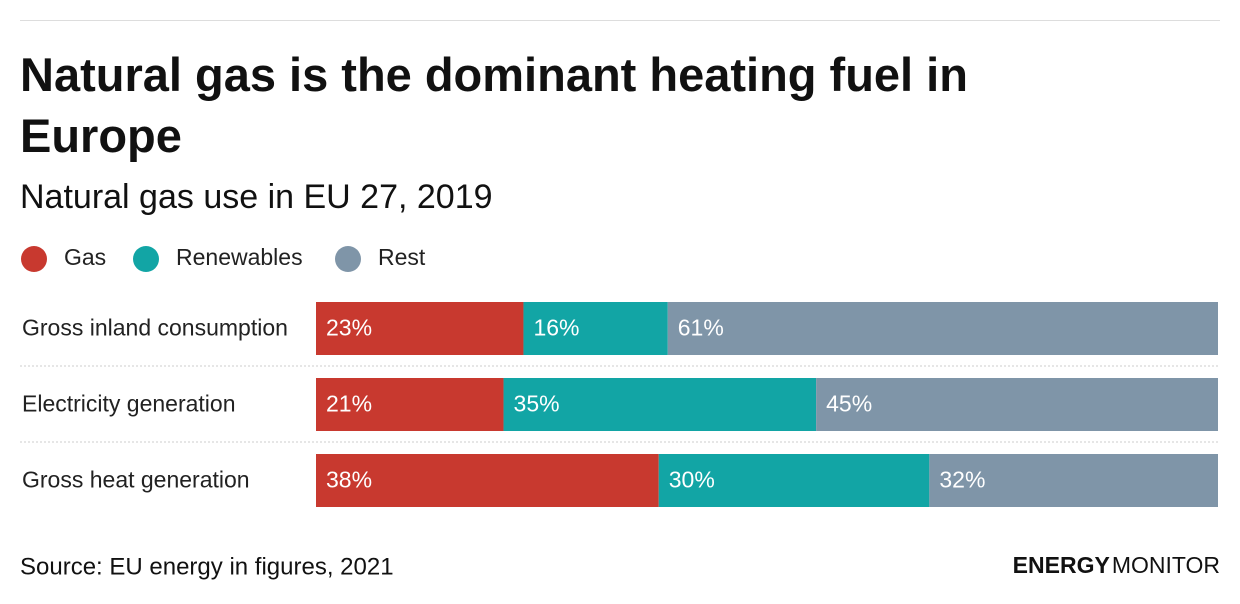 The width and height of the screenshot is (1240, 604). Describe the element at coordinates (849, 404) in the screenshot. I see `value-label: 45%` at that location.